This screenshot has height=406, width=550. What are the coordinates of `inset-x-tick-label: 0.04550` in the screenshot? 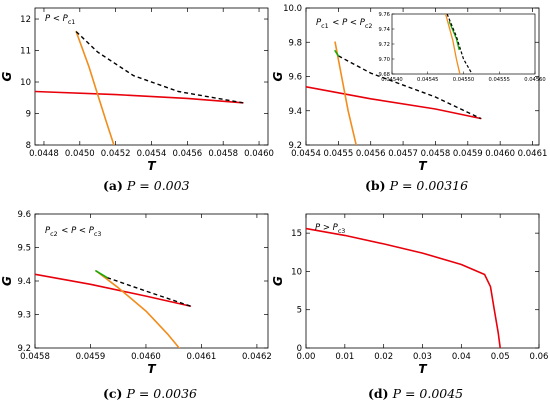 It's located at (463, 80).